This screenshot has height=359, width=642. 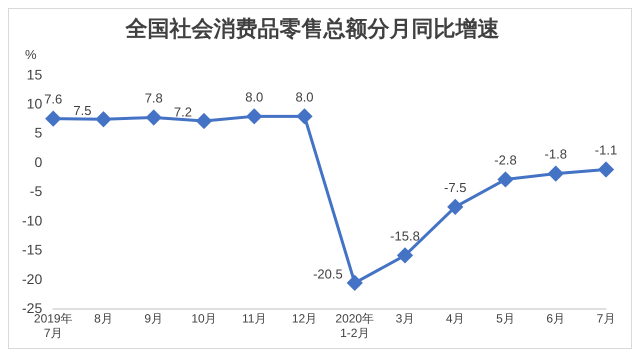 What do you see at coordinates (31, 54) in the screenshot?
I see `y-axis-title: %` at bounding box center [31, 54].